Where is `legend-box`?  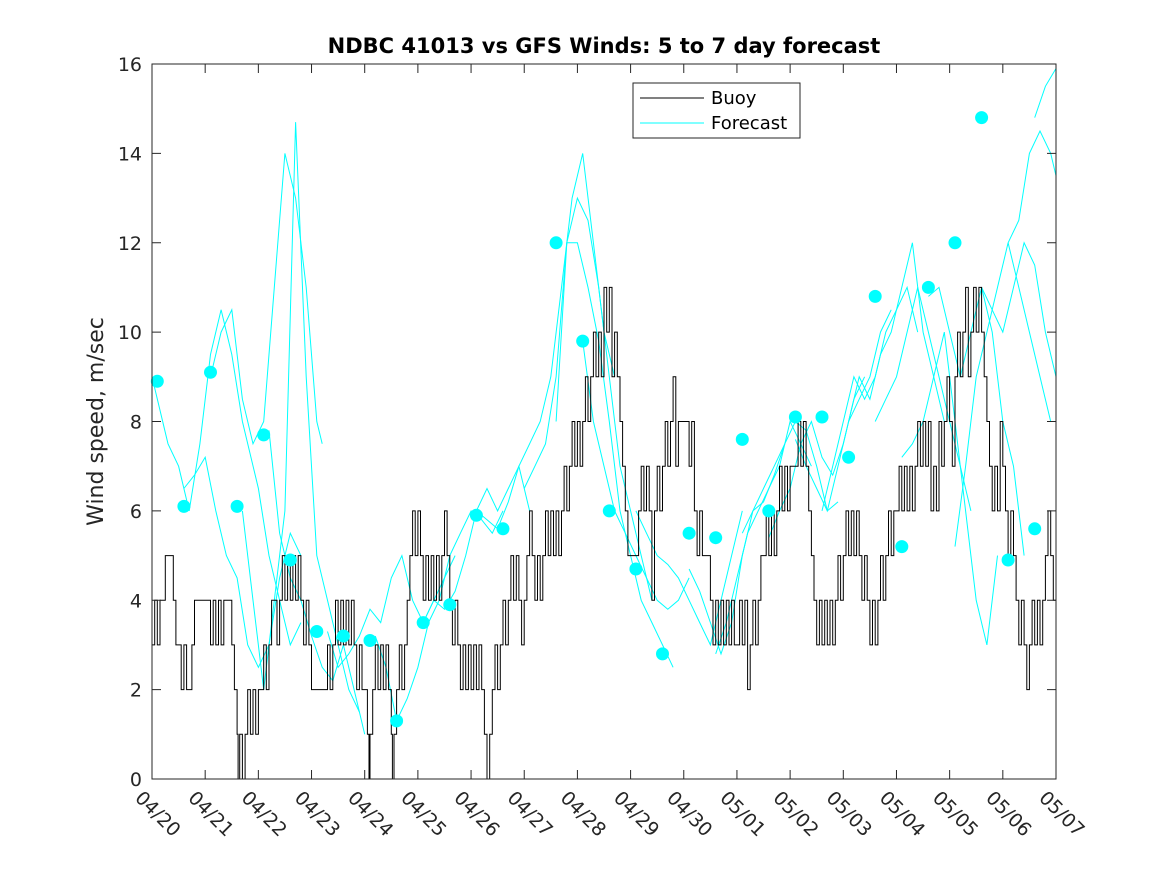
legend-box is located at coordinates (716, 110).